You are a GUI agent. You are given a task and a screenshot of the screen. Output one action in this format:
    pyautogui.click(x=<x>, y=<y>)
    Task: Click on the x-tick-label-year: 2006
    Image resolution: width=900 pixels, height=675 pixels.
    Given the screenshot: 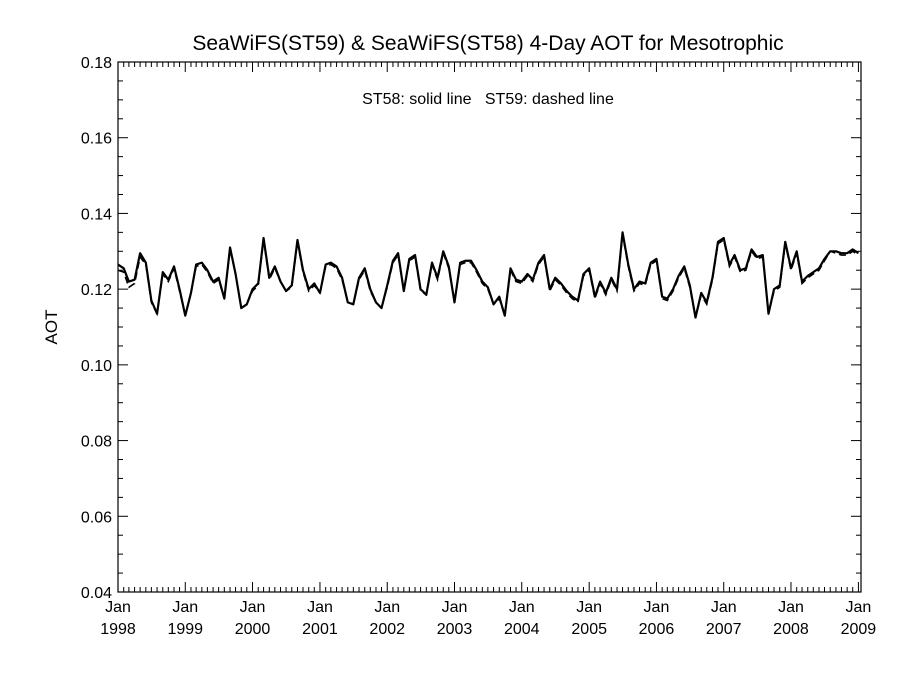 What is the action you would take?
    pyautogui.click(x=657, y=629)
    